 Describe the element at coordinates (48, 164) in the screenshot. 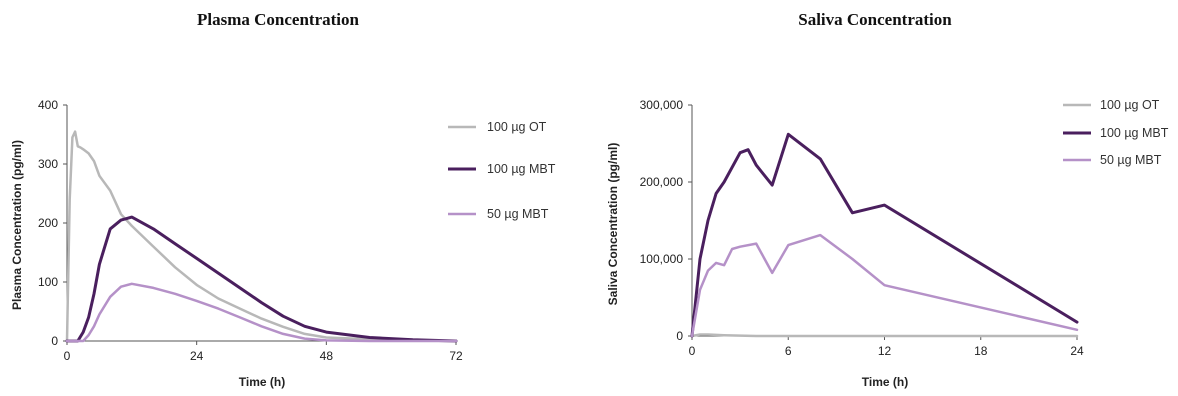

I see `plasma-y-tick-label: 300` at that location.